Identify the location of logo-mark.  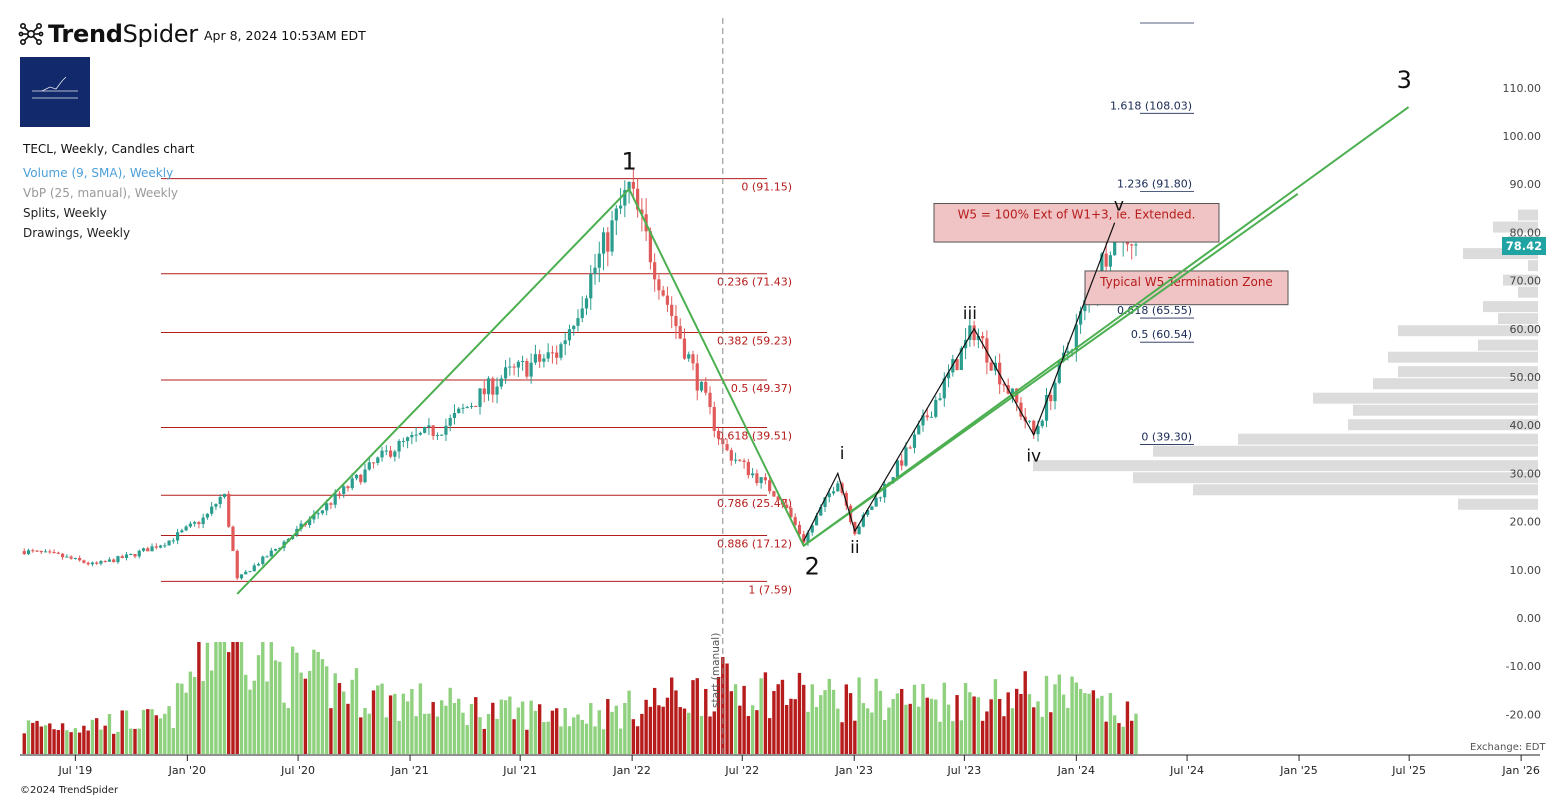
(55, 87).